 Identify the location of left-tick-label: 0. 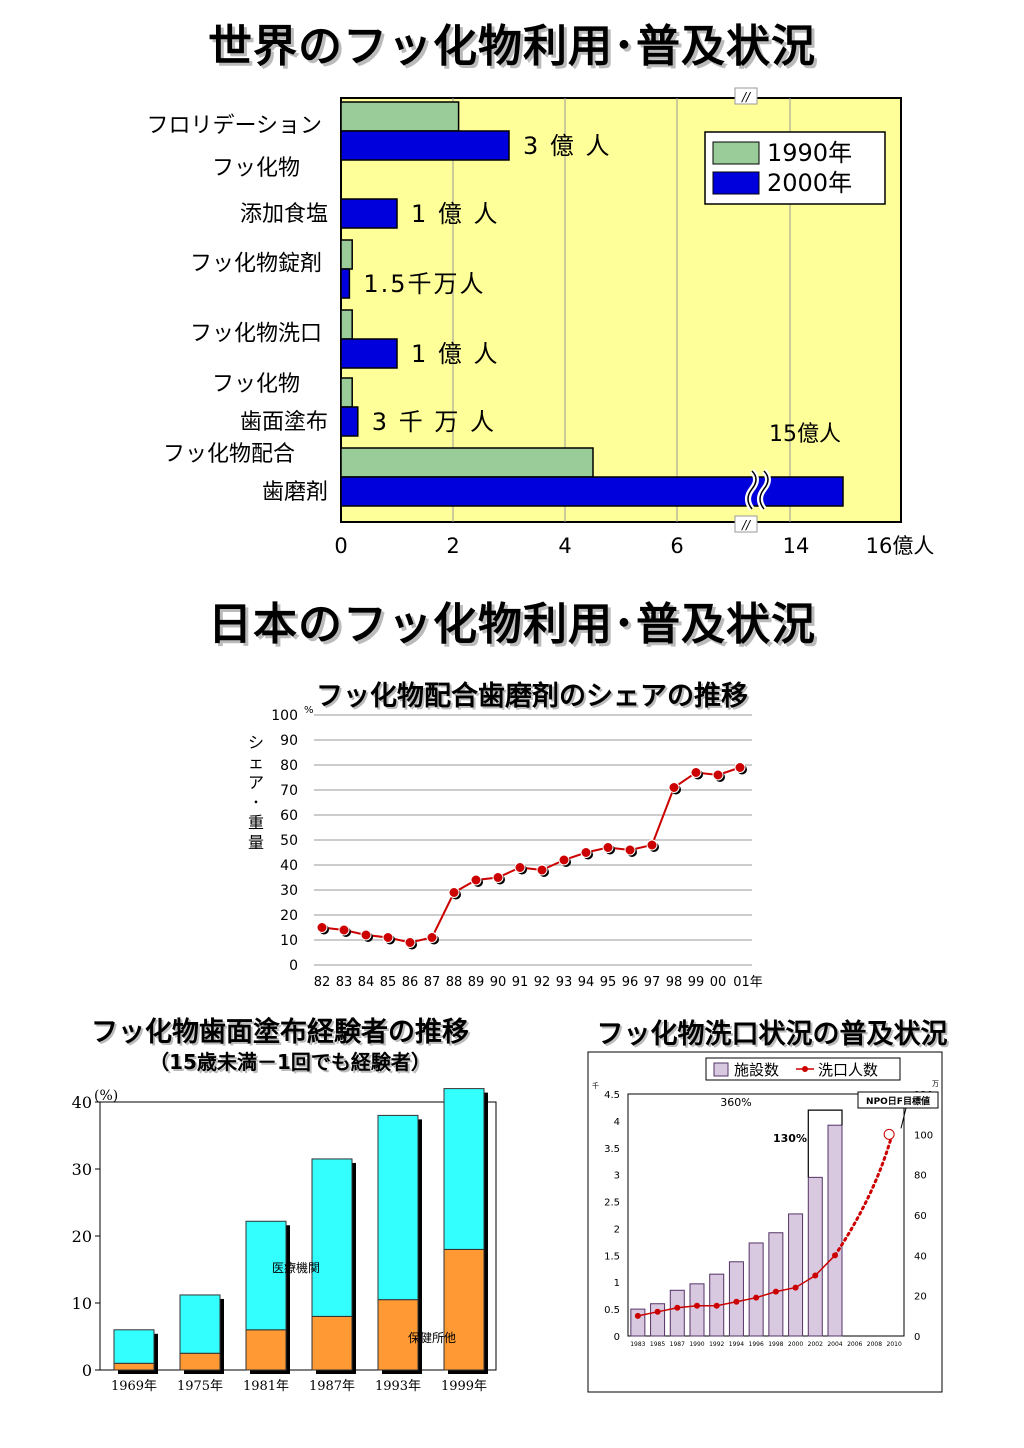
(617, 1337).